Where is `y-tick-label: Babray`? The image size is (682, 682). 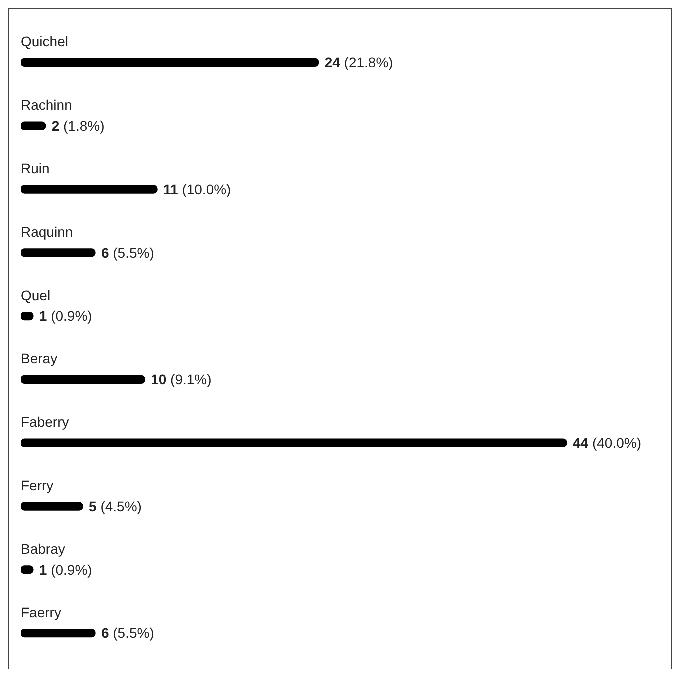
y-tick-label: Babray is located at coordinates (43, 548).